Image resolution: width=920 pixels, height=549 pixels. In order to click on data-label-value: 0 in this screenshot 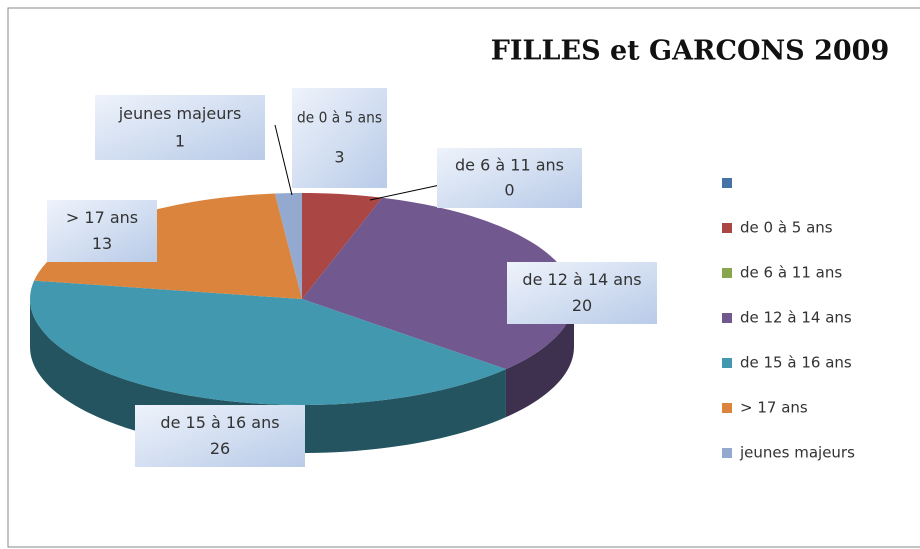, I will do `click(509, 190)`.